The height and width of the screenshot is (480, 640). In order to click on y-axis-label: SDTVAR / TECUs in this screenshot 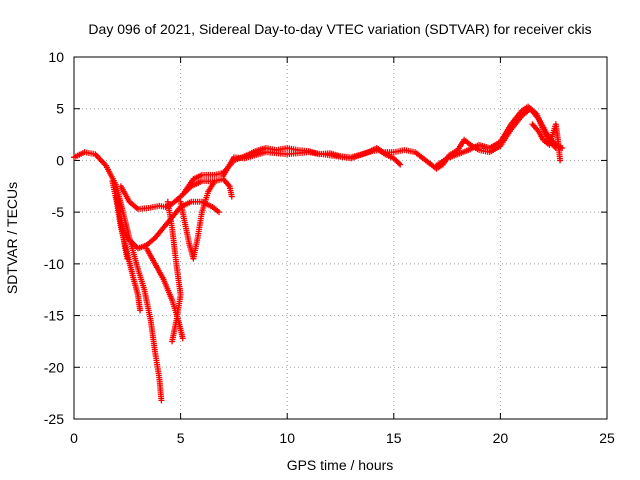, I will do `click(12, 238)`.